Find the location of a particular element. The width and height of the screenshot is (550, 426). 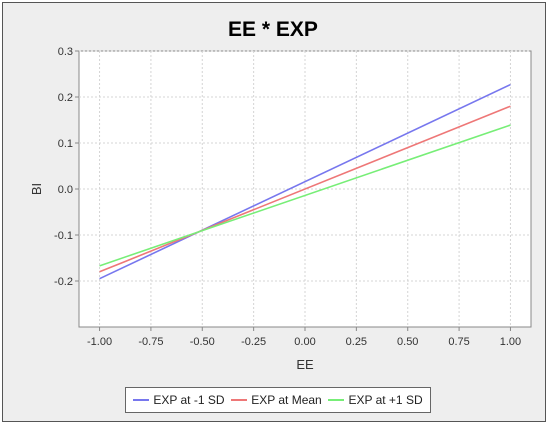

legend-item: EXP at -1 SD is located at coordinates (179, 400).